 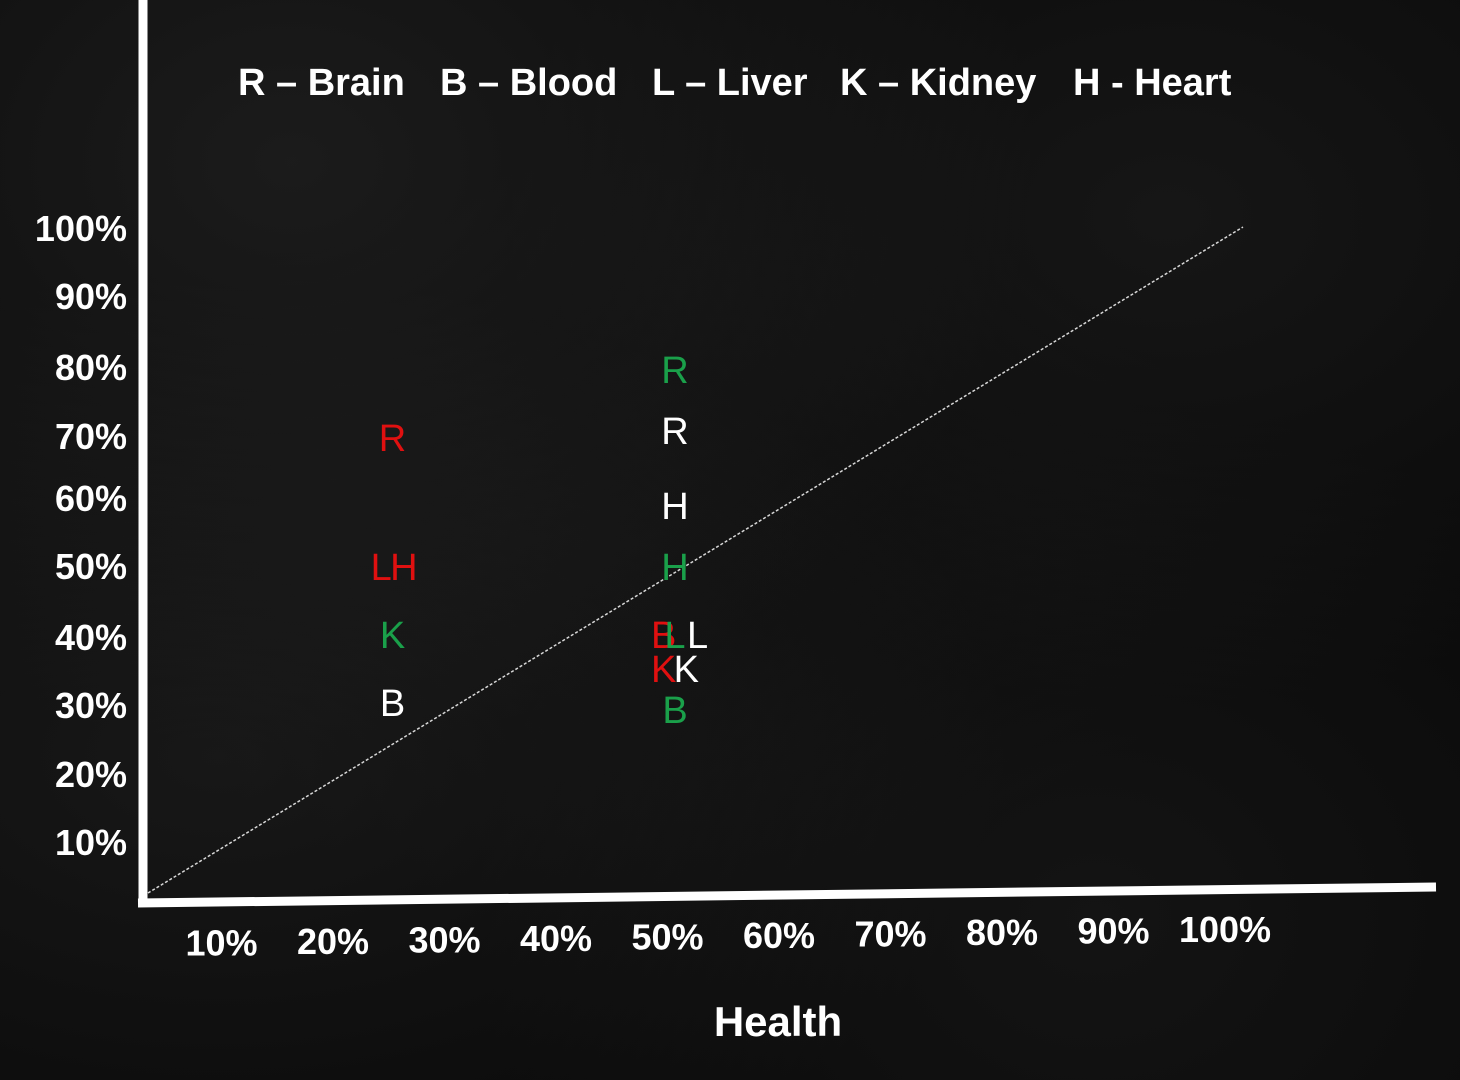 What do you see at coordinates (528, 83) in the screenshot?
I see `legend-item-b: B – Blood` at bounding box center [528, 83].